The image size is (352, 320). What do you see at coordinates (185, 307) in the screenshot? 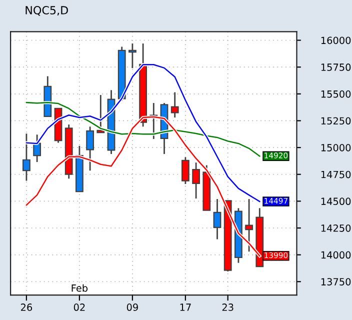
I see `x-tick-label: 17` at bounding box center [185, 307].